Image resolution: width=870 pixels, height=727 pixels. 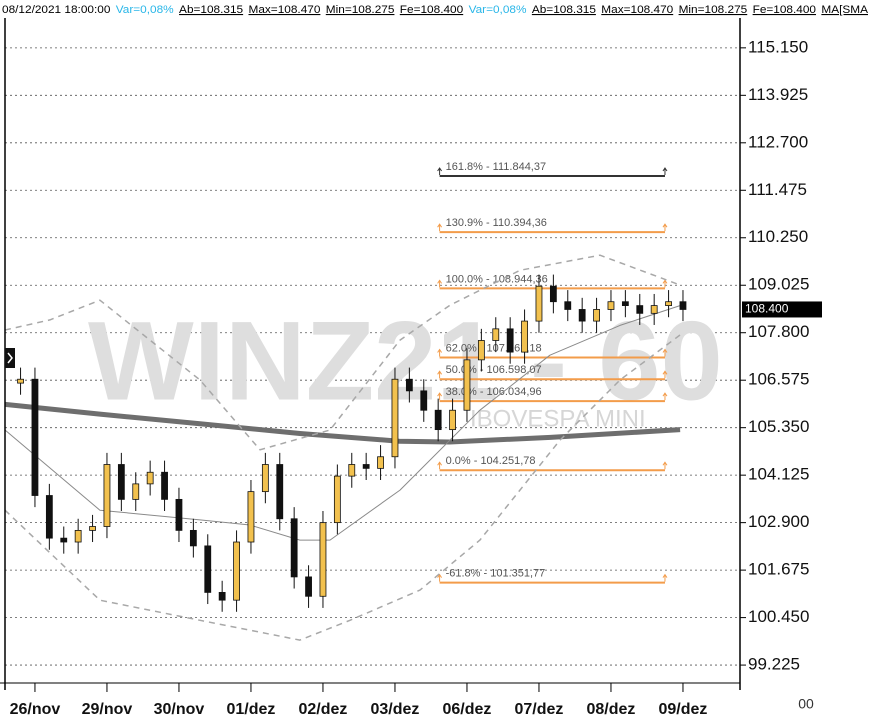 I want to click on y-tick-label: 105.350, so click(x=778, y=426).